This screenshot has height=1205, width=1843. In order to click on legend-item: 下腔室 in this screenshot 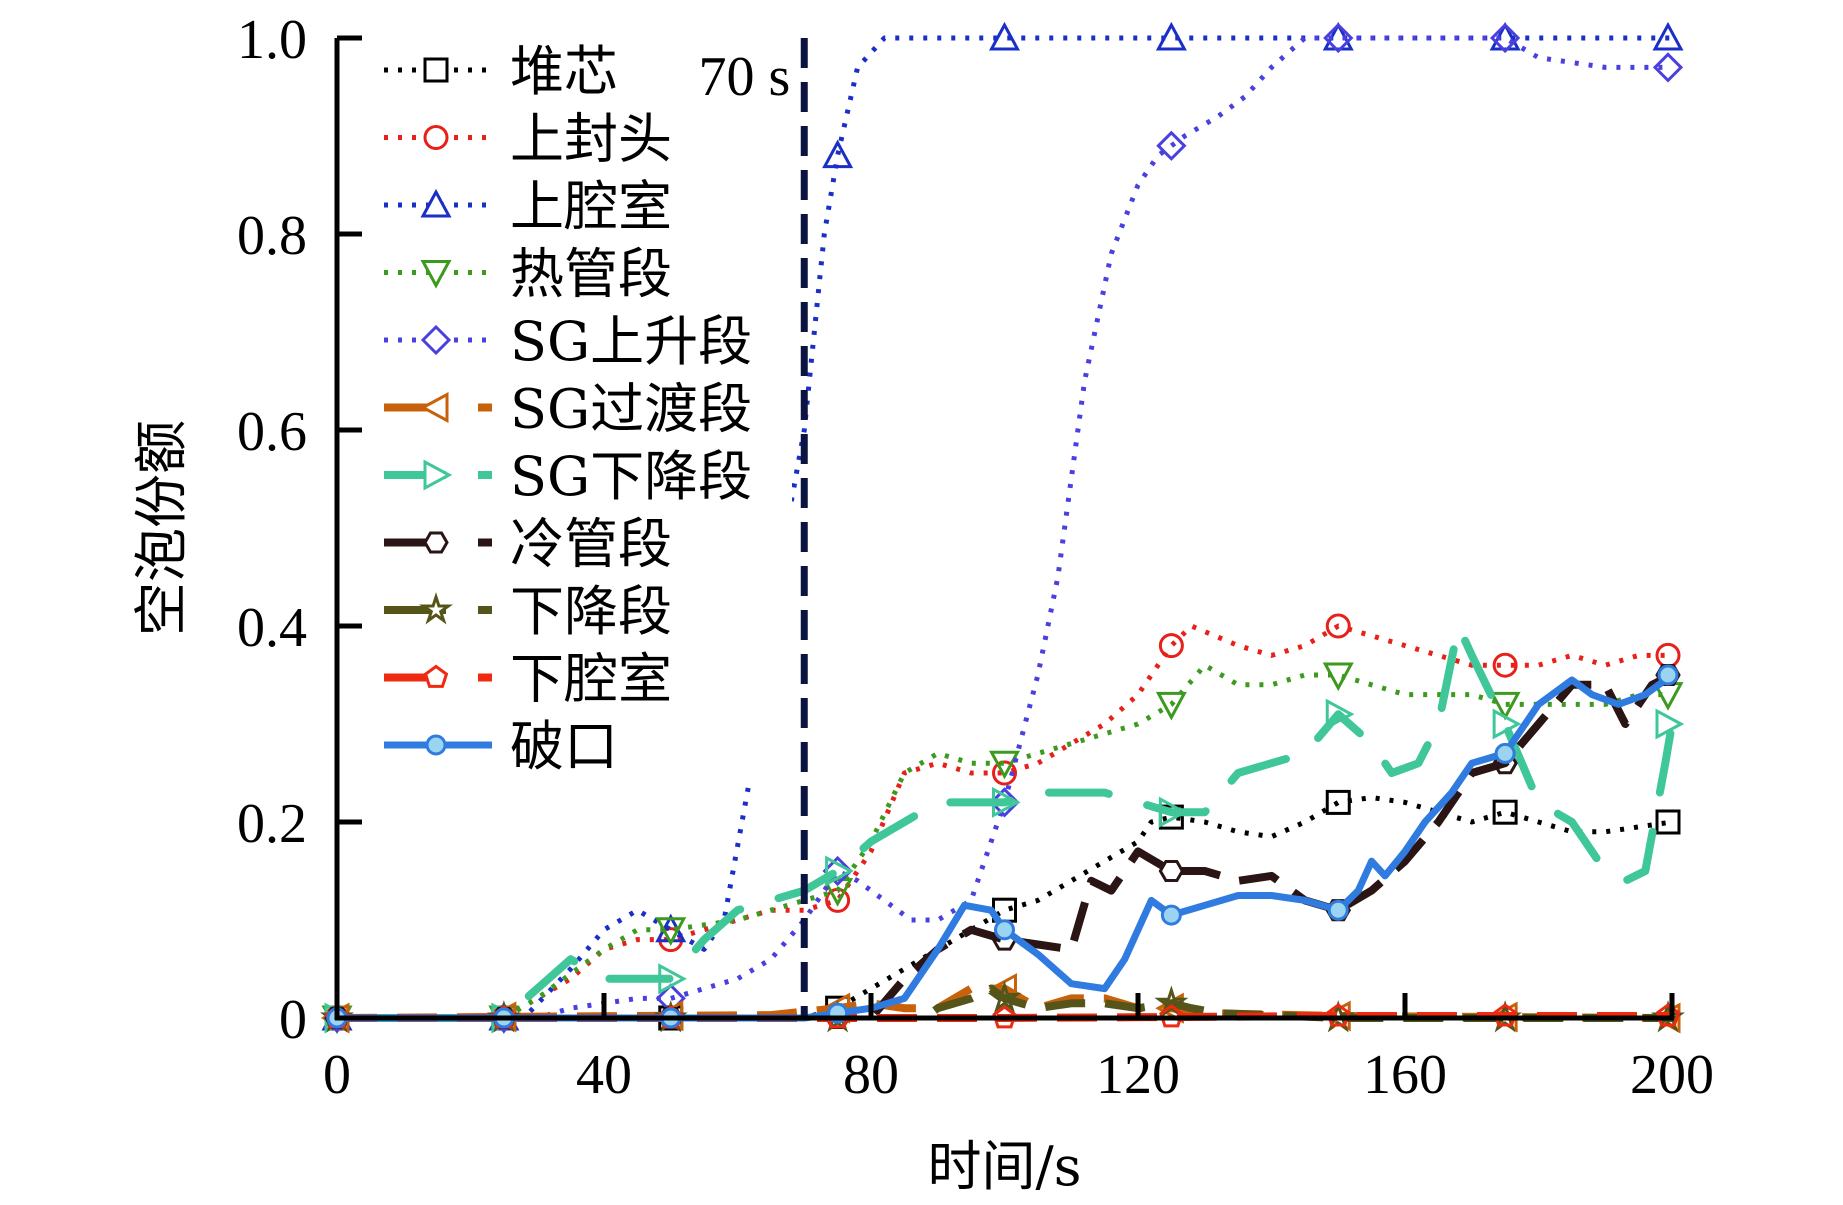, I will do `click(528, 679)`.